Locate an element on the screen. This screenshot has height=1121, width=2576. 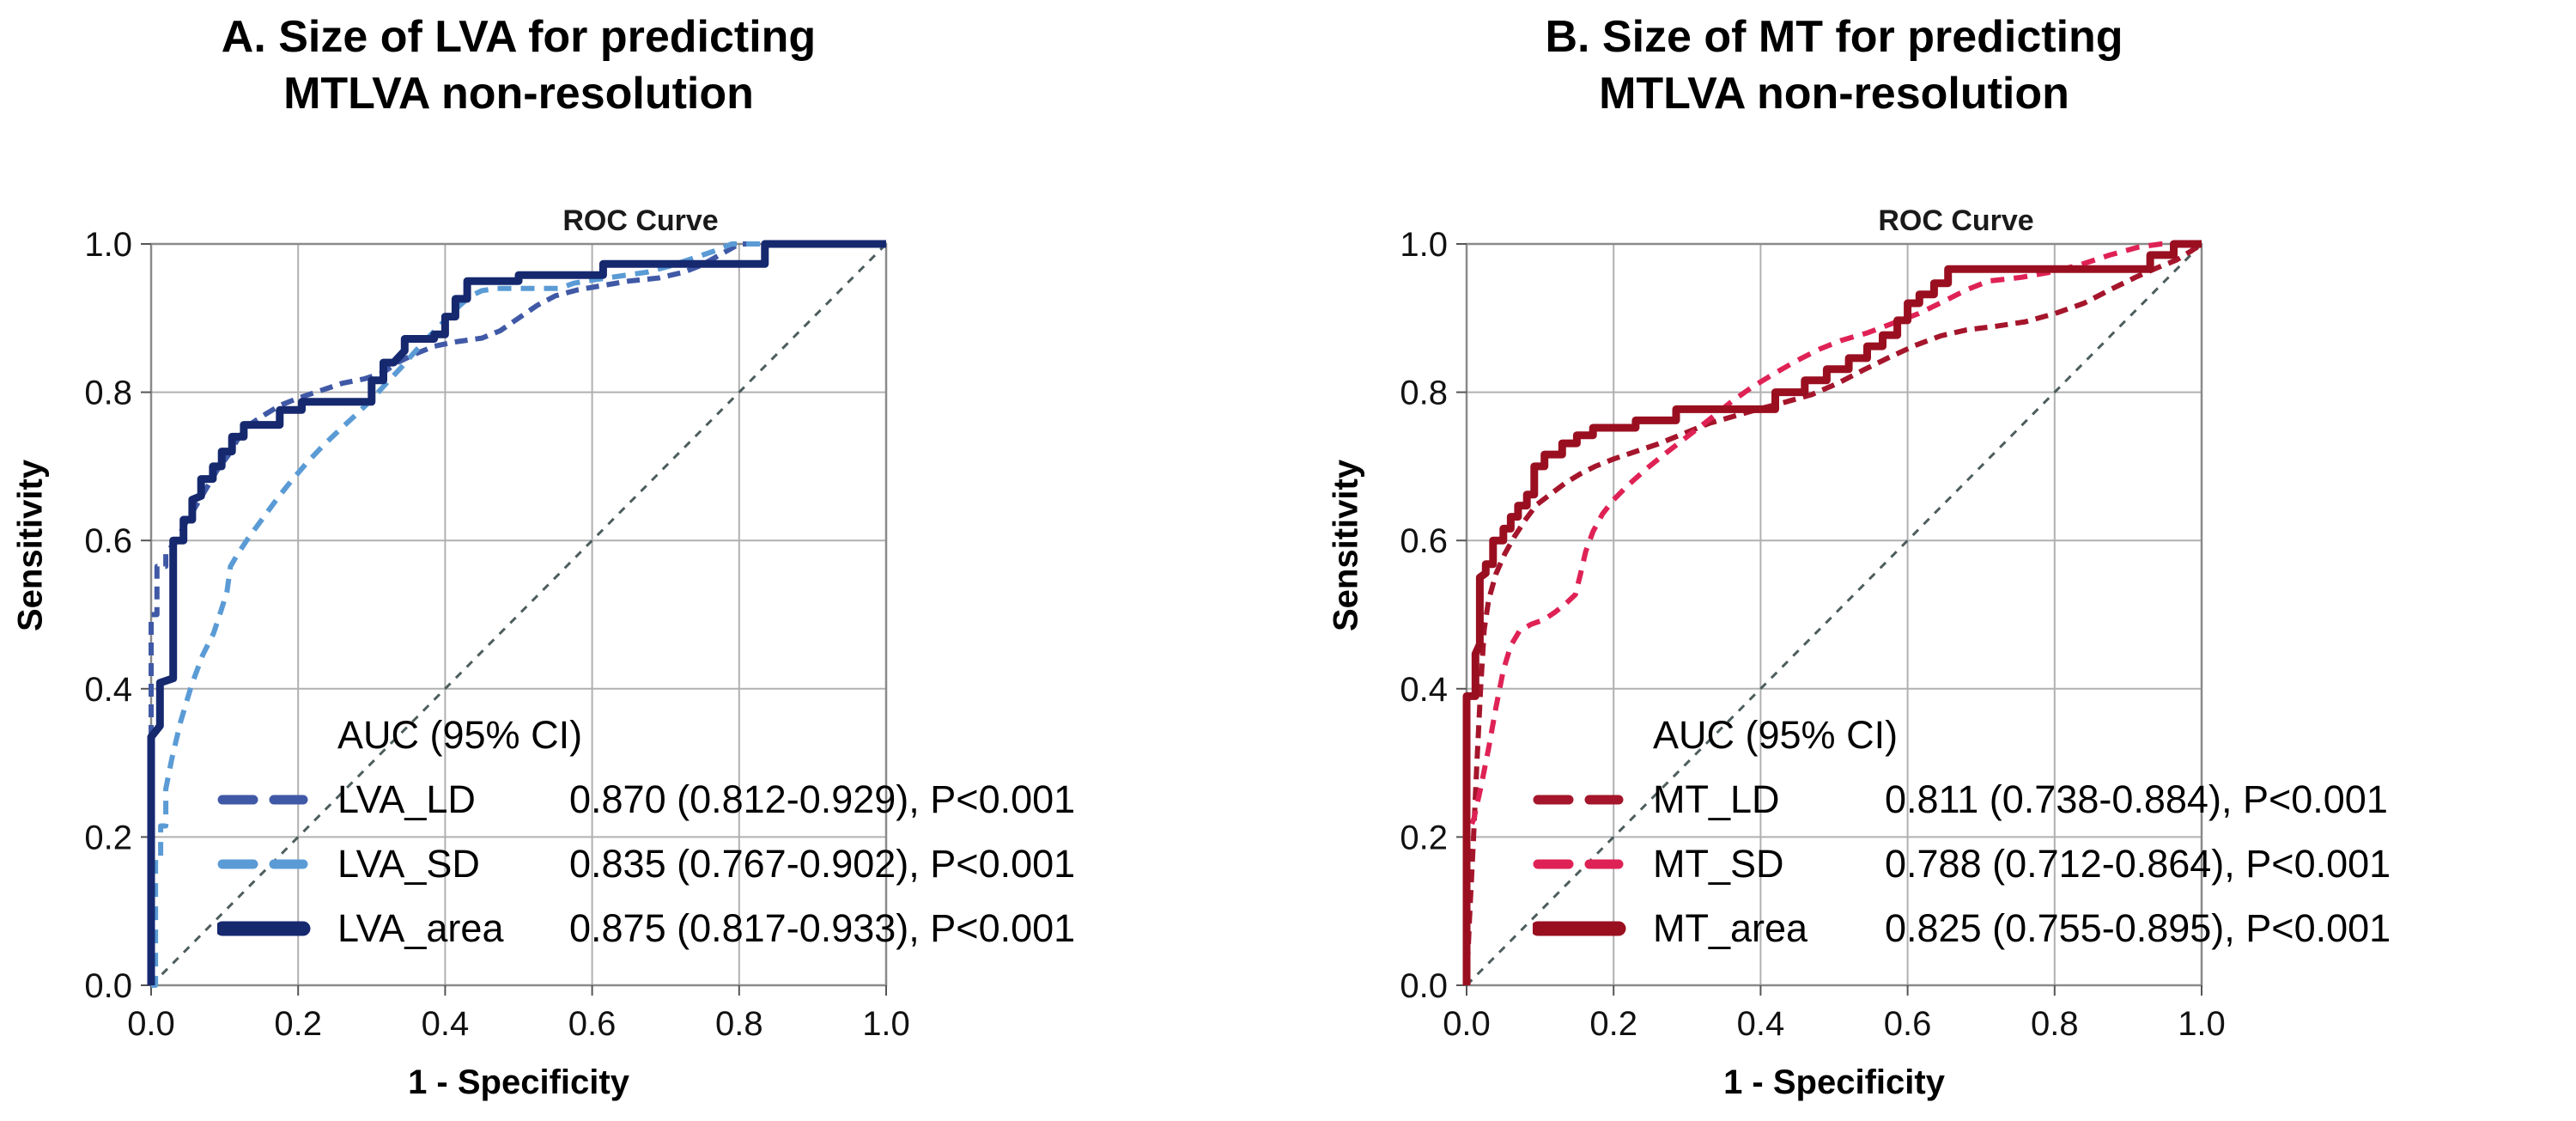
legend-row: LVA_area 0.875 (0.817-0.933), P<0.001 is located at coordinates (724, 928).